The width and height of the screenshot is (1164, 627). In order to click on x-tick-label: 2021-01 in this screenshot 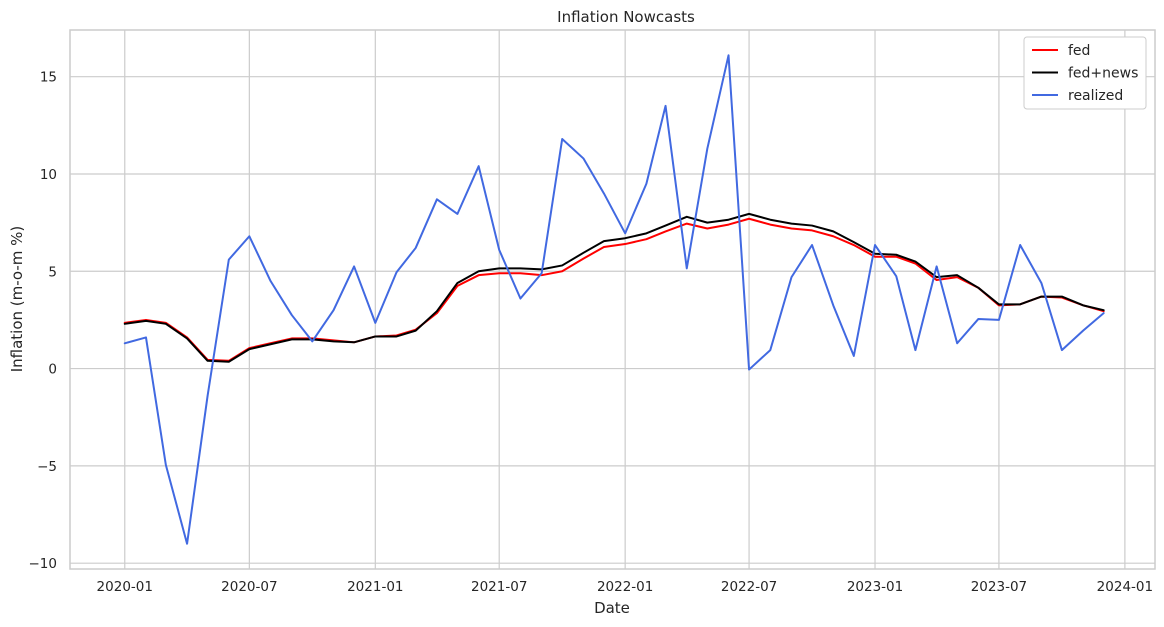, I will do `click(375, 587)`.